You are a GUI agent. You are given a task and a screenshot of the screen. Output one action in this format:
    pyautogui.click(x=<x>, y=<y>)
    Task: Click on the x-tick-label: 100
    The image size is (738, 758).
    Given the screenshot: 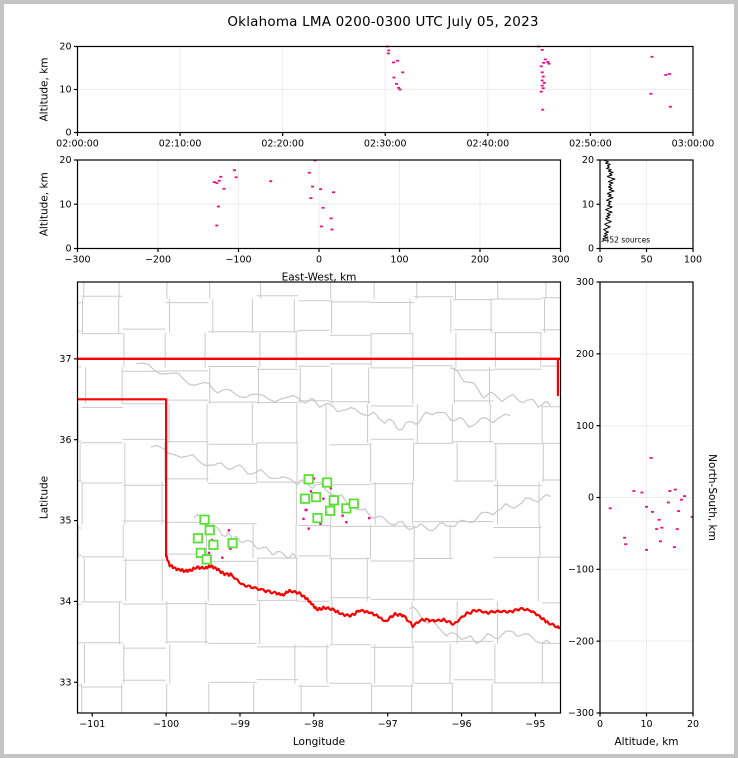 What is the action you would take?
    pyautogui.click(x=693, y=260)
    